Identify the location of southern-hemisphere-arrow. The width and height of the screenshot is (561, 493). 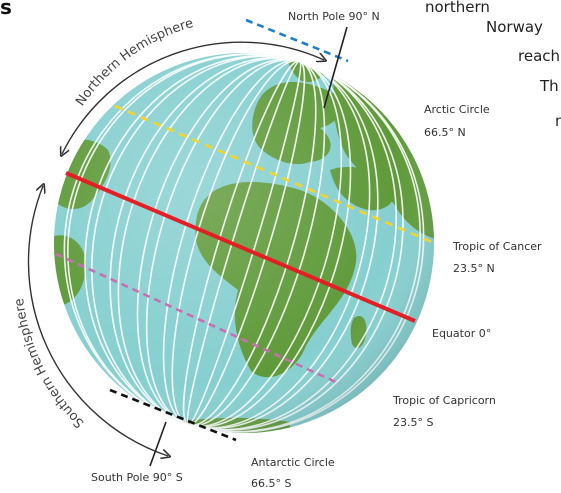
(97, 321).